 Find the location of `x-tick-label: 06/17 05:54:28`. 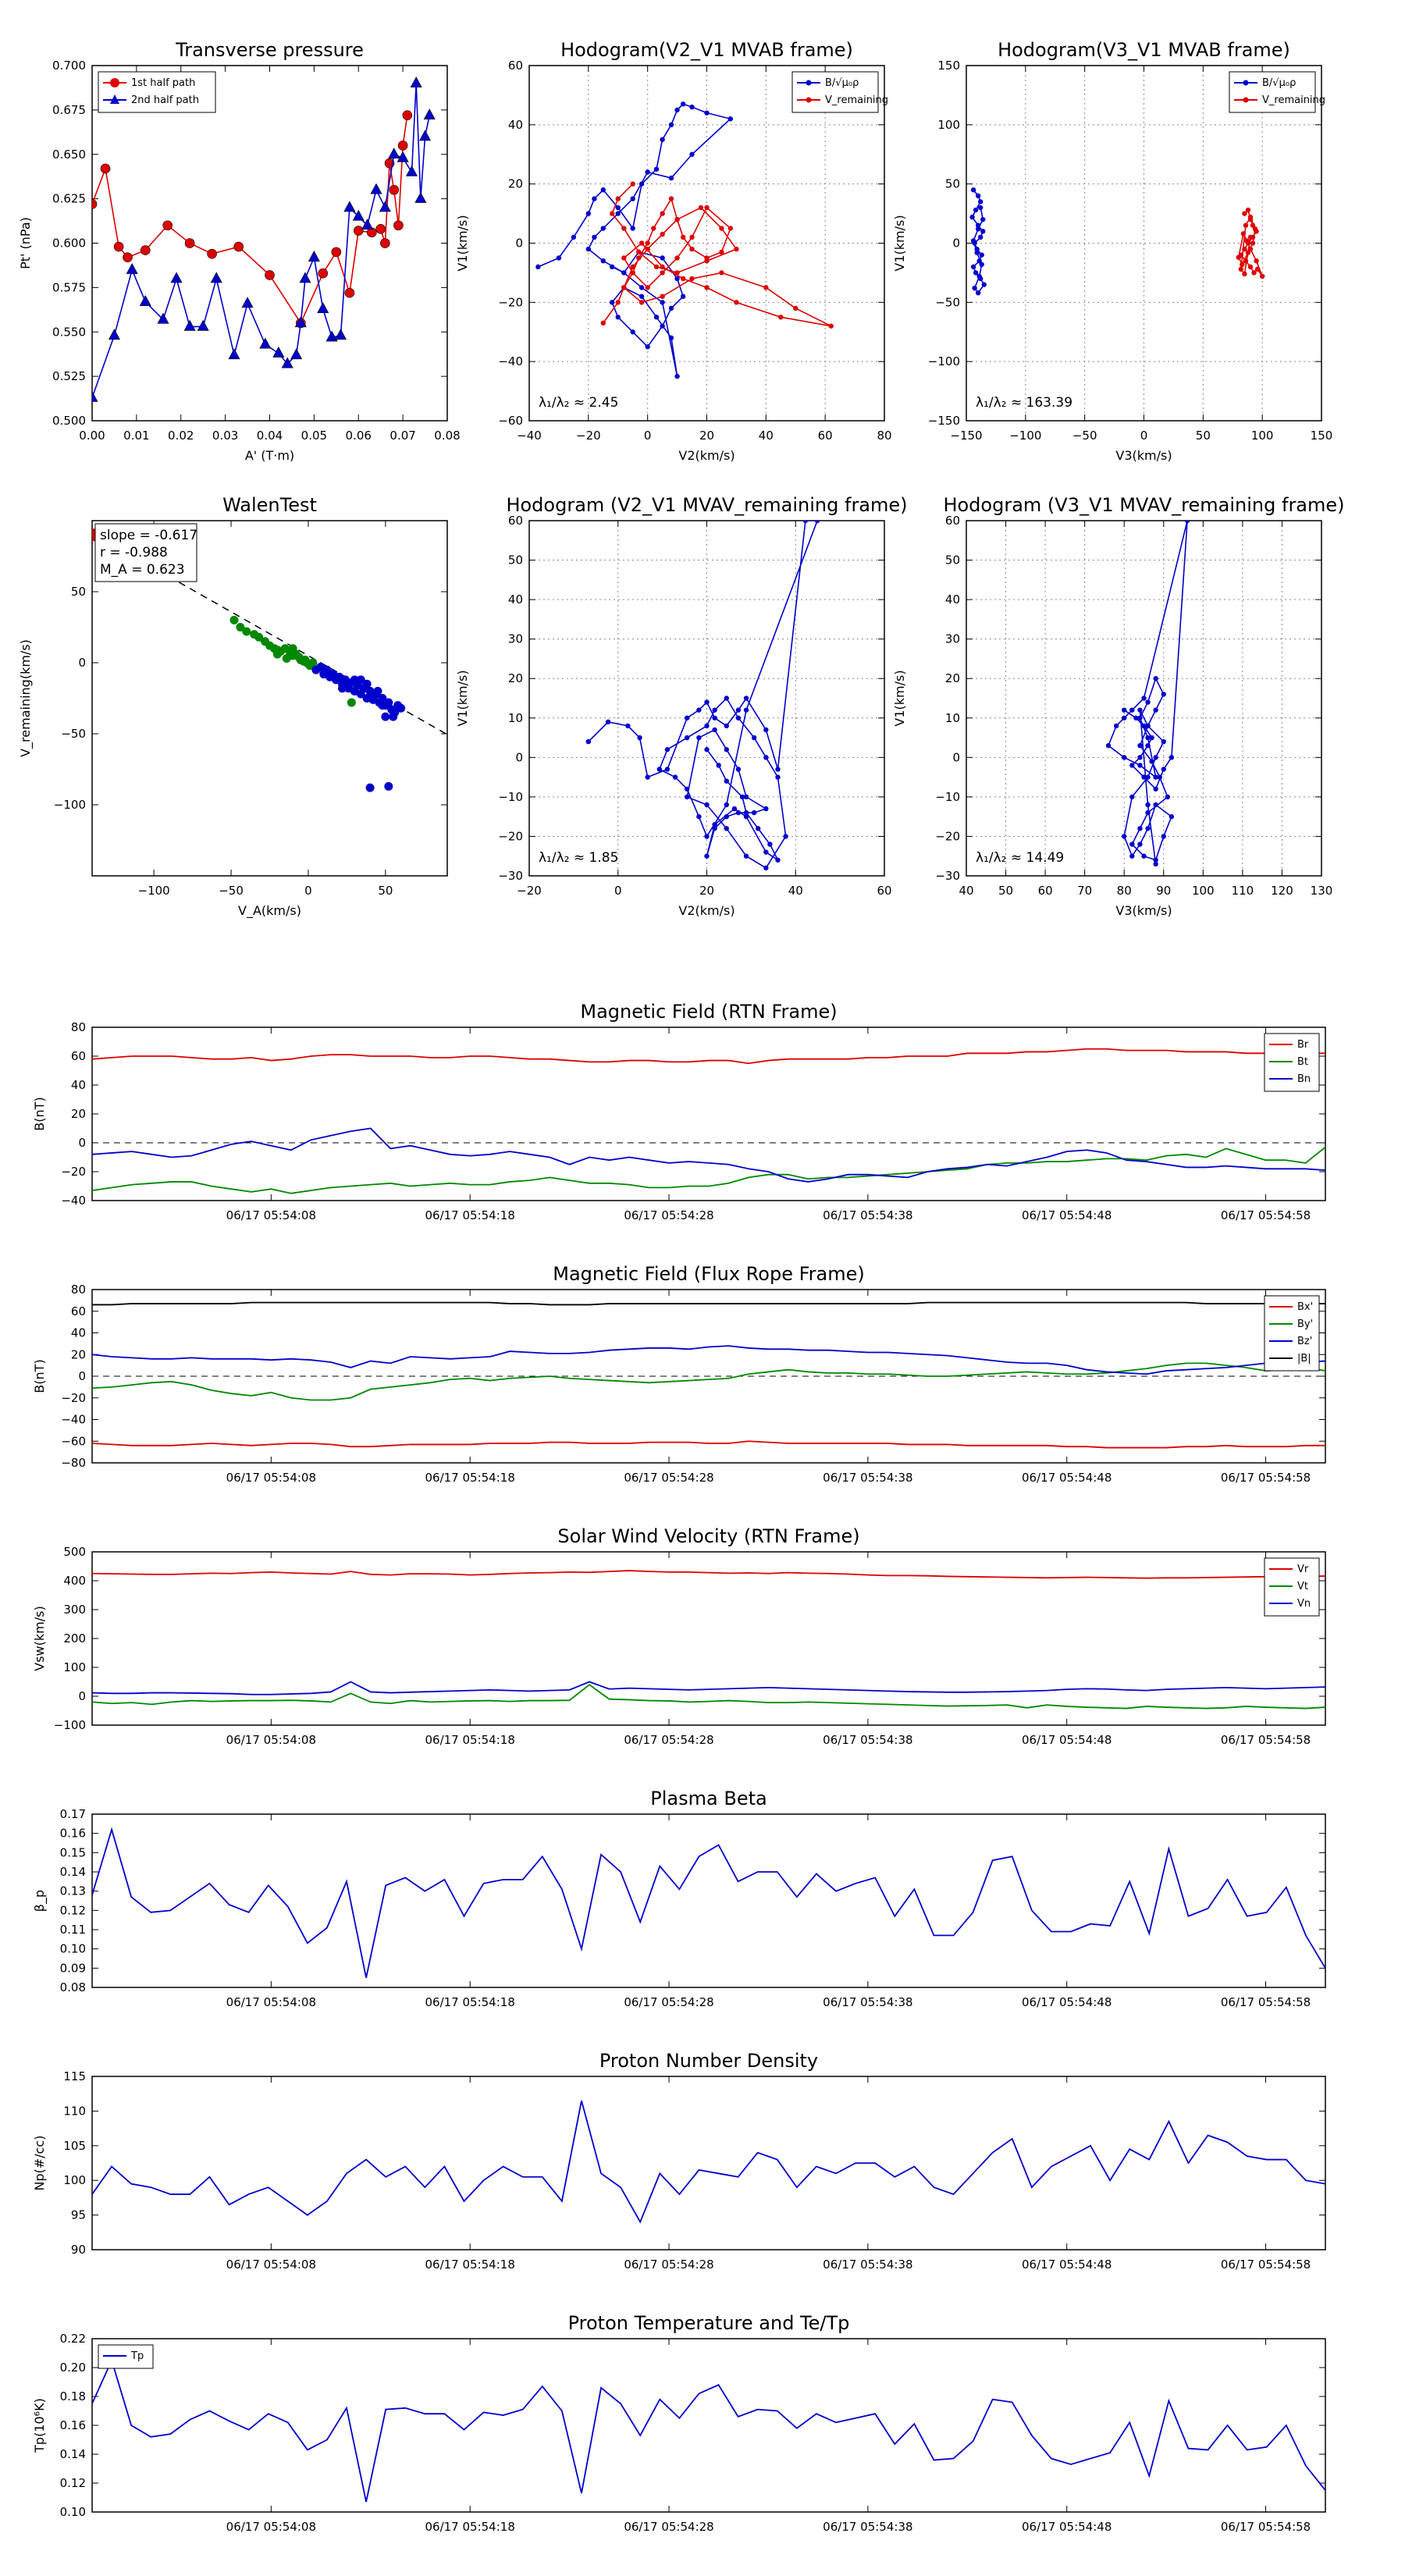

x-tick-label: 06/17 05:54:28 is located at coordinates (669, 2002).